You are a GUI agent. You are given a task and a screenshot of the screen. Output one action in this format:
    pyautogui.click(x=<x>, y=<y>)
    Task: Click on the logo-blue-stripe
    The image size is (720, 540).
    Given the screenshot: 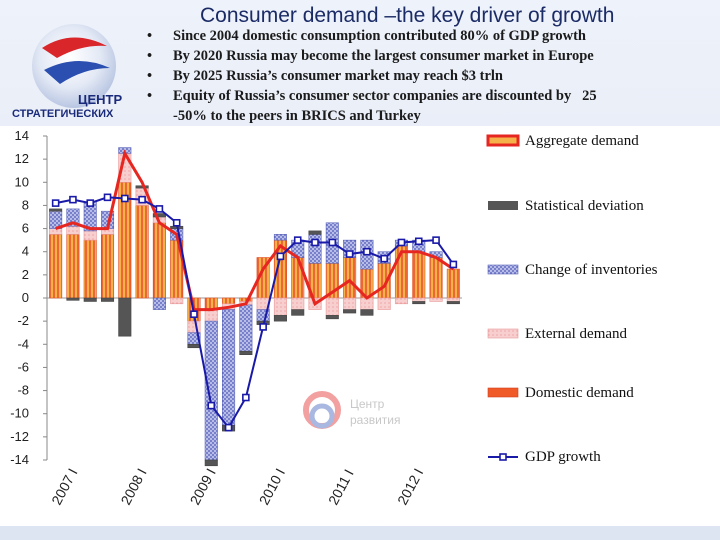 What is the action you would take?
    pyautogui.click(x=77, y=72)
    